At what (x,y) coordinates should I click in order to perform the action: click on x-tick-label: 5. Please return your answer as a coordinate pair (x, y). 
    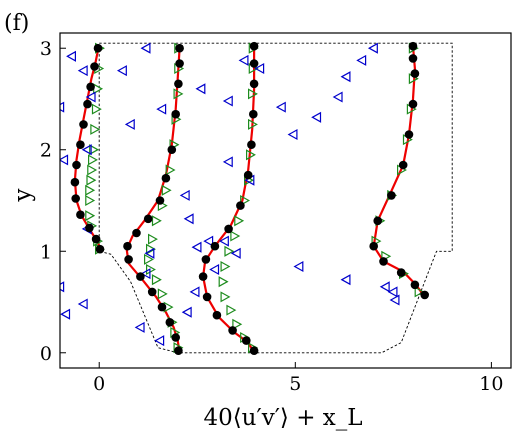
    Looking at the image, I should click on (295, 384).